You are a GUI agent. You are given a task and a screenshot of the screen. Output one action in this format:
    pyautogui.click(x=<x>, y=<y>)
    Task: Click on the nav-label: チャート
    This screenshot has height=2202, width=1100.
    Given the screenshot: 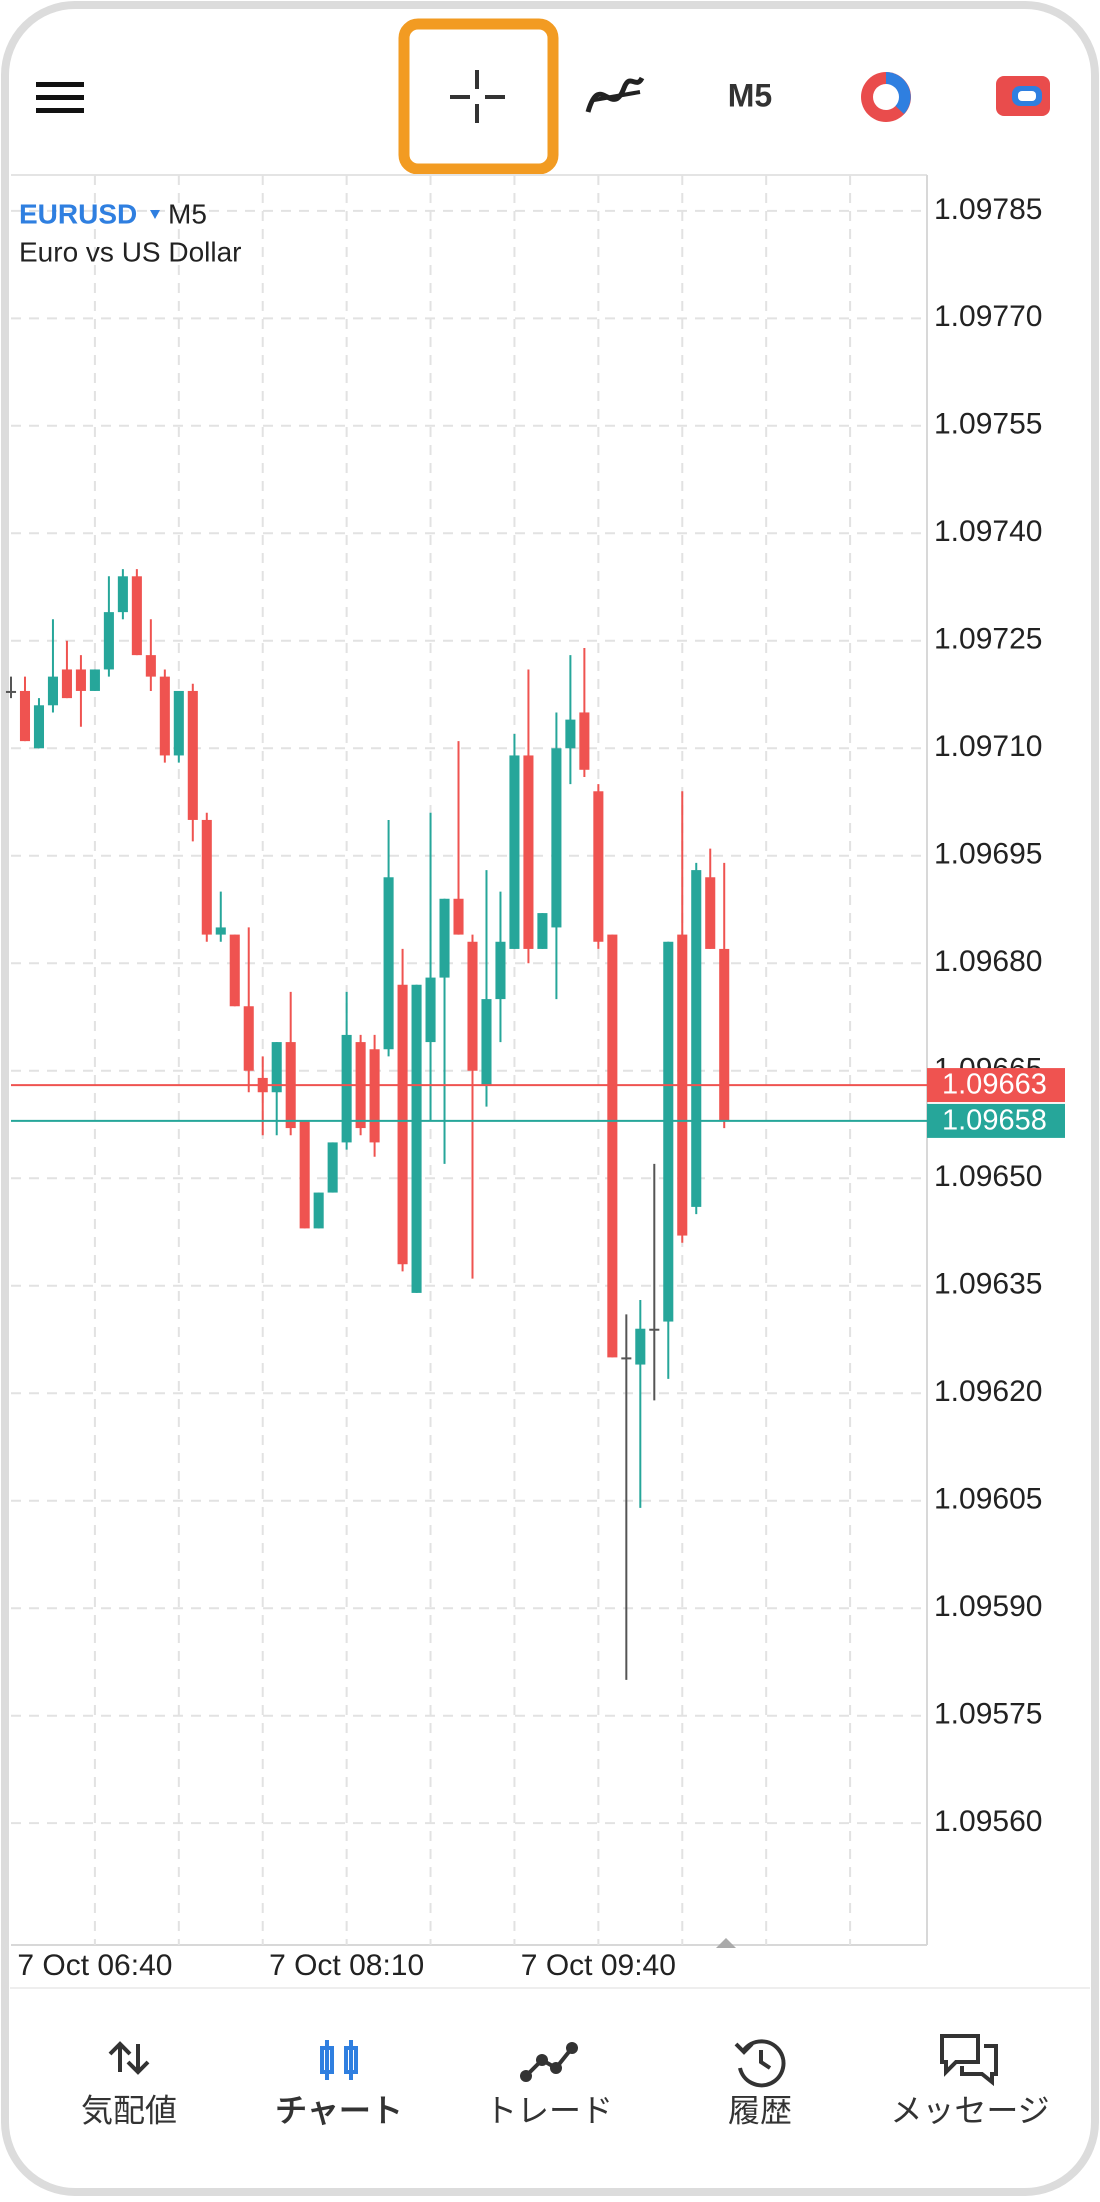 What is the action you would take?
    pyautogui.click(x=339, y=2110)
    